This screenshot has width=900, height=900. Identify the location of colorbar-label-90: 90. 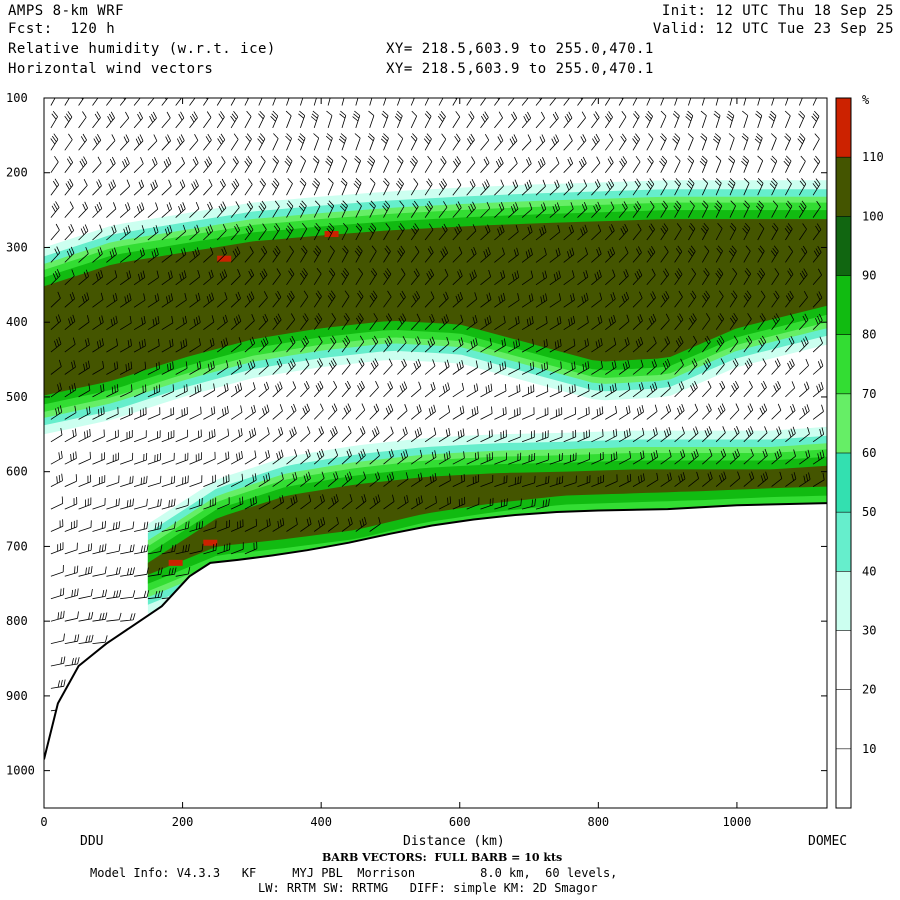
(869, 276).